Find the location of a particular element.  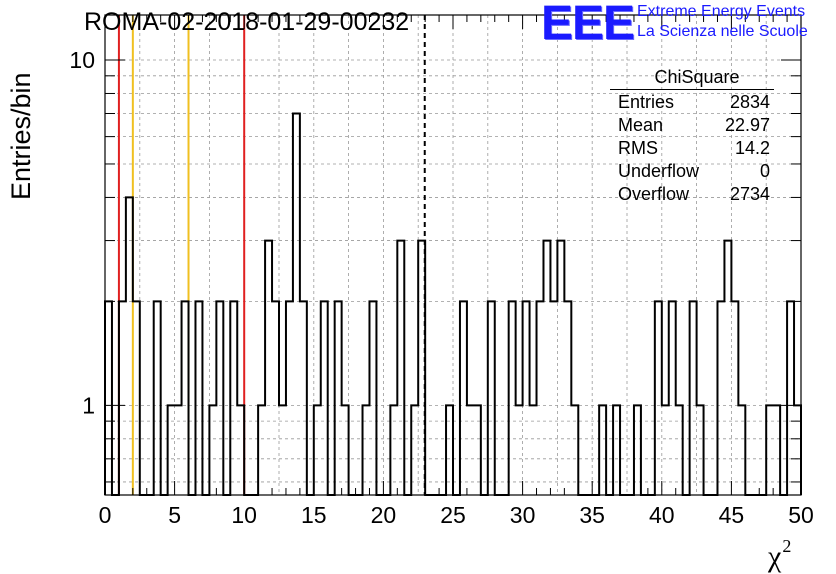

stats-label: Overflow is located at coordinates (654, 194).